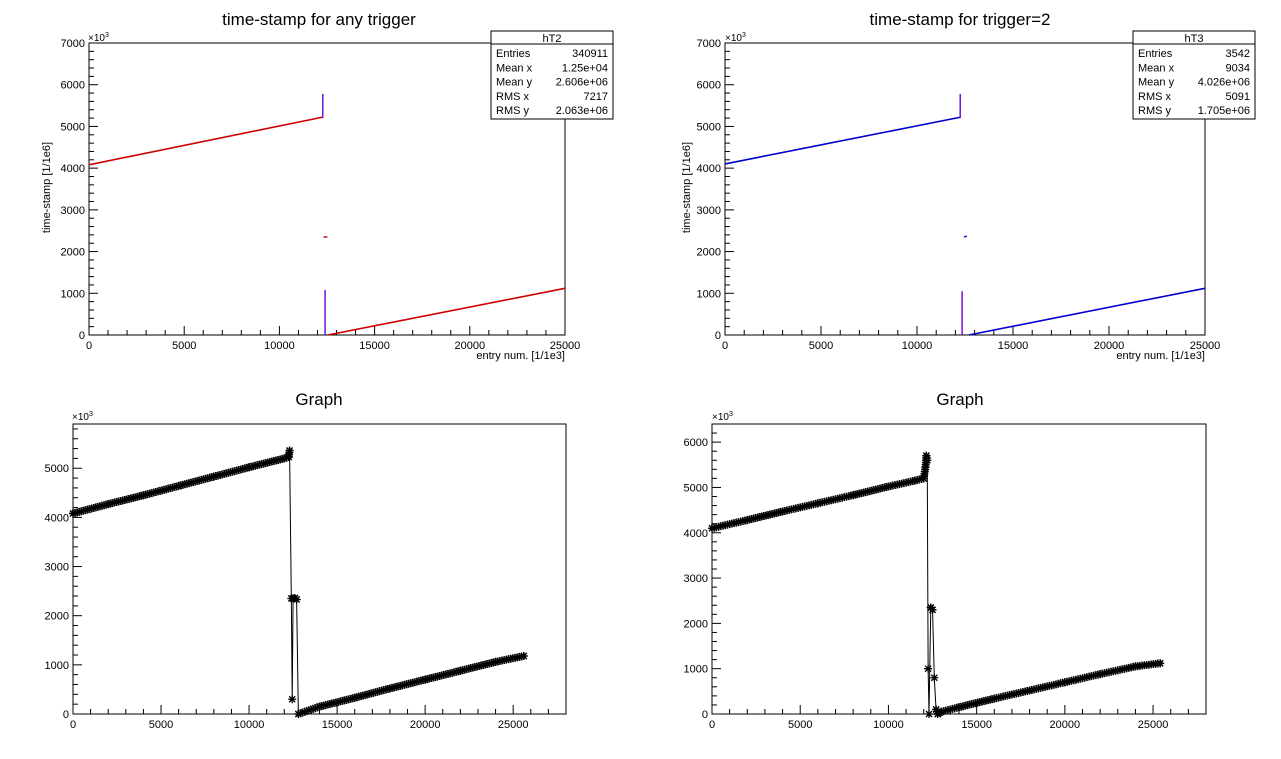 The height and width of the screenshot is (759, 1281). I want to click on series-early-band, so click(842, 140).